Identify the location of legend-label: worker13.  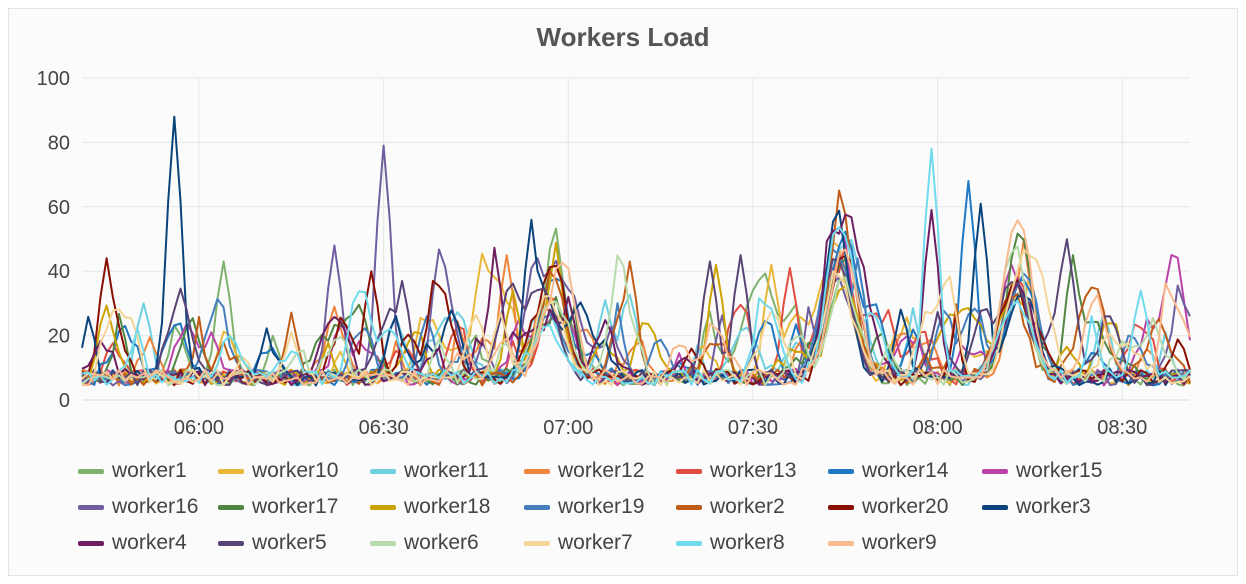
(753, 470).